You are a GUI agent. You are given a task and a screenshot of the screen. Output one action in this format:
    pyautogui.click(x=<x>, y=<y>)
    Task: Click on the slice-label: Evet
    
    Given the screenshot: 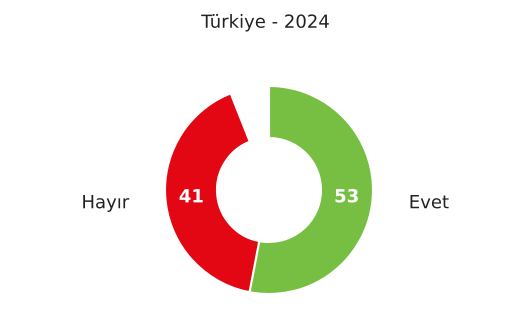 What is the action you would take?
    pyautogui.click(x=429, y=201)
    